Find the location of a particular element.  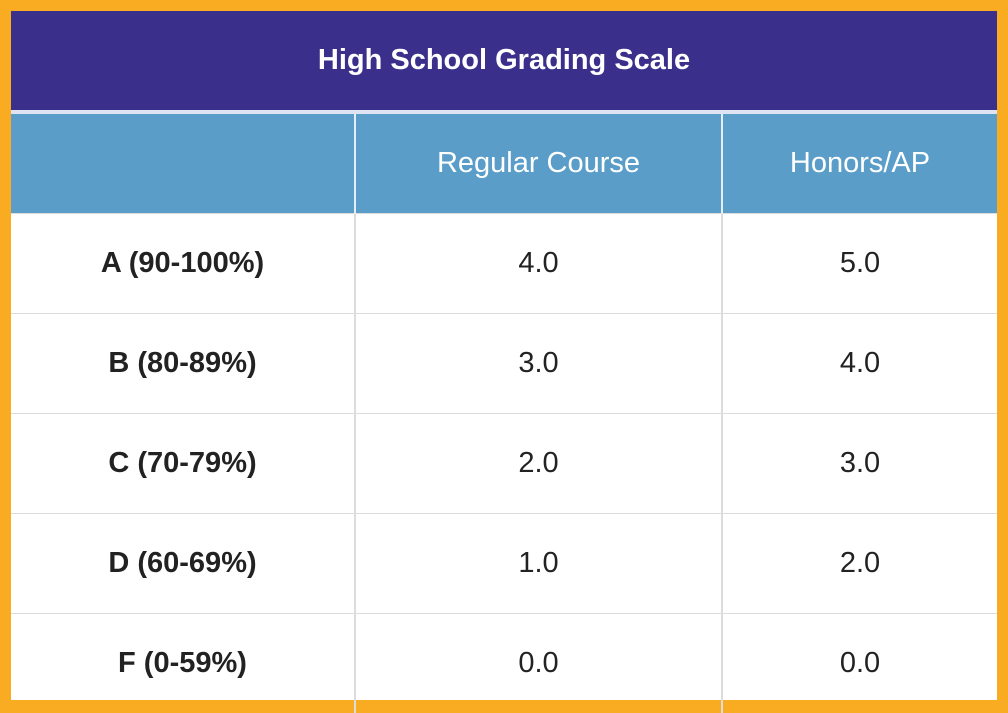

table-row: D (60-69%) 1.0 2.0 is located at coordinates (504, 564).